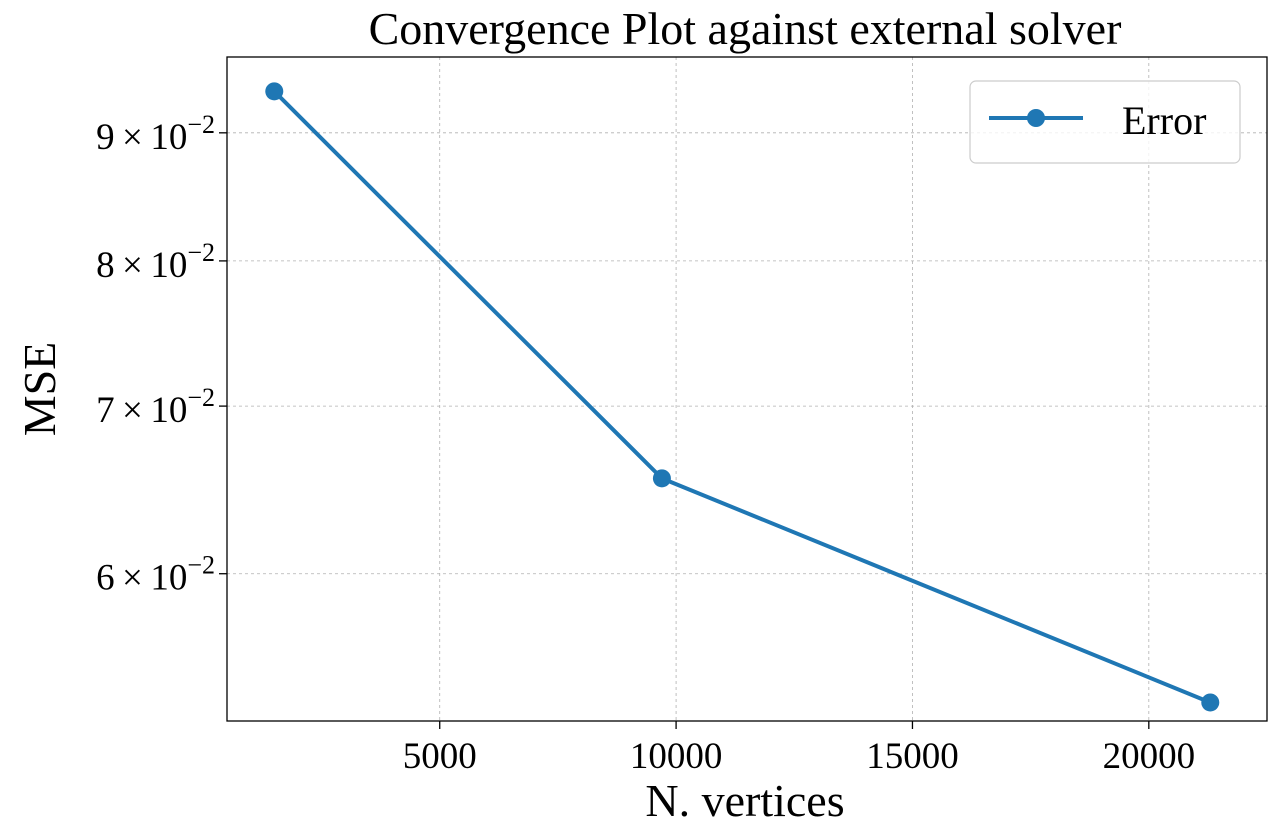 The height and width of the screenshot is (832, 1274). Describe the element at coordinates (155, 262) in the screenshot. I see `y-tick-label: 8 × 10⁻²` at that location.